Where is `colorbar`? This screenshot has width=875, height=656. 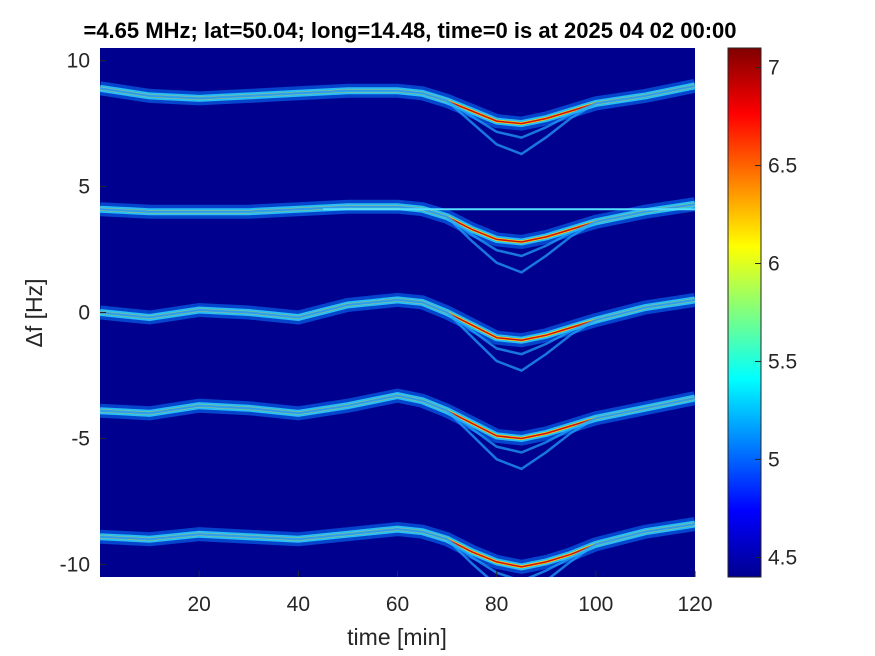 colorbar is located at coordinates (744, 312).